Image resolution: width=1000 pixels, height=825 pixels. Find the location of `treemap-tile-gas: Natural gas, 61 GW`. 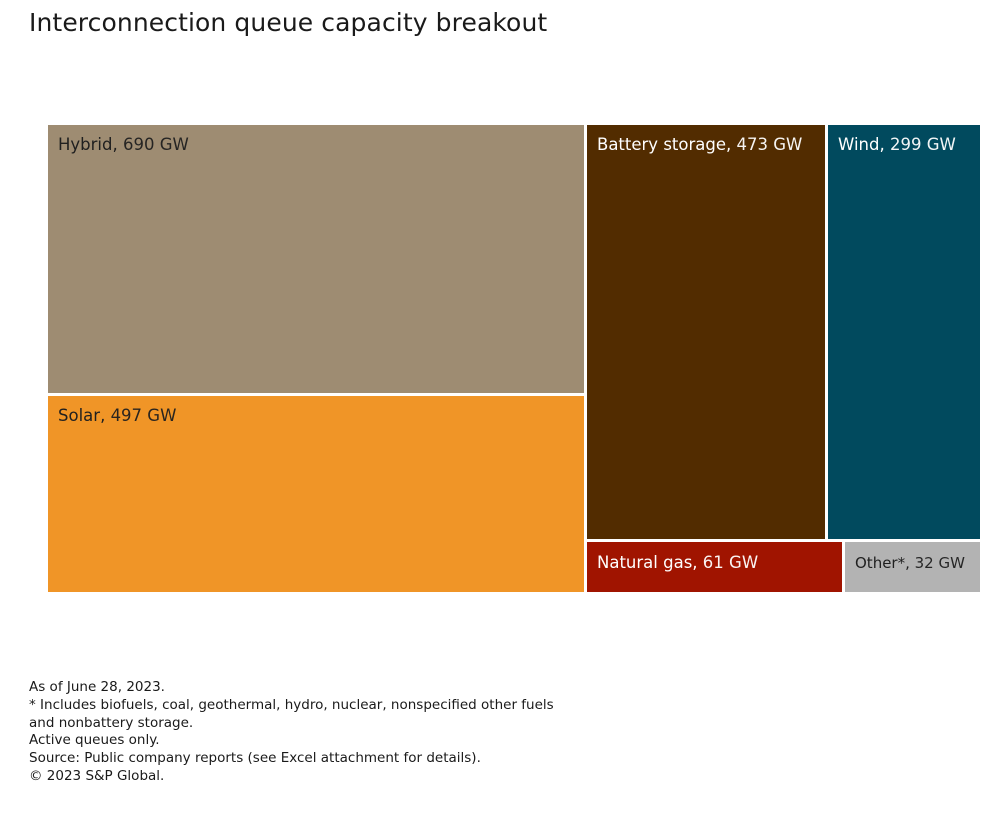

treemap-tile-gas: Natural gas, 61 GW is located at coordinates (714, 567).